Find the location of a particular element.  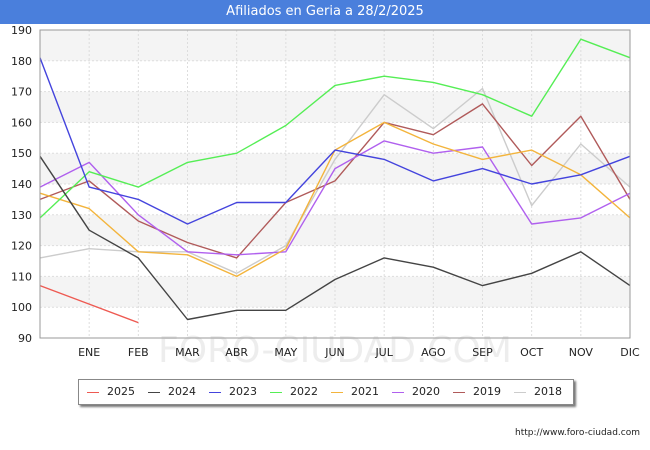

y-tick-label: 140 is located at coordinates (21, 184).